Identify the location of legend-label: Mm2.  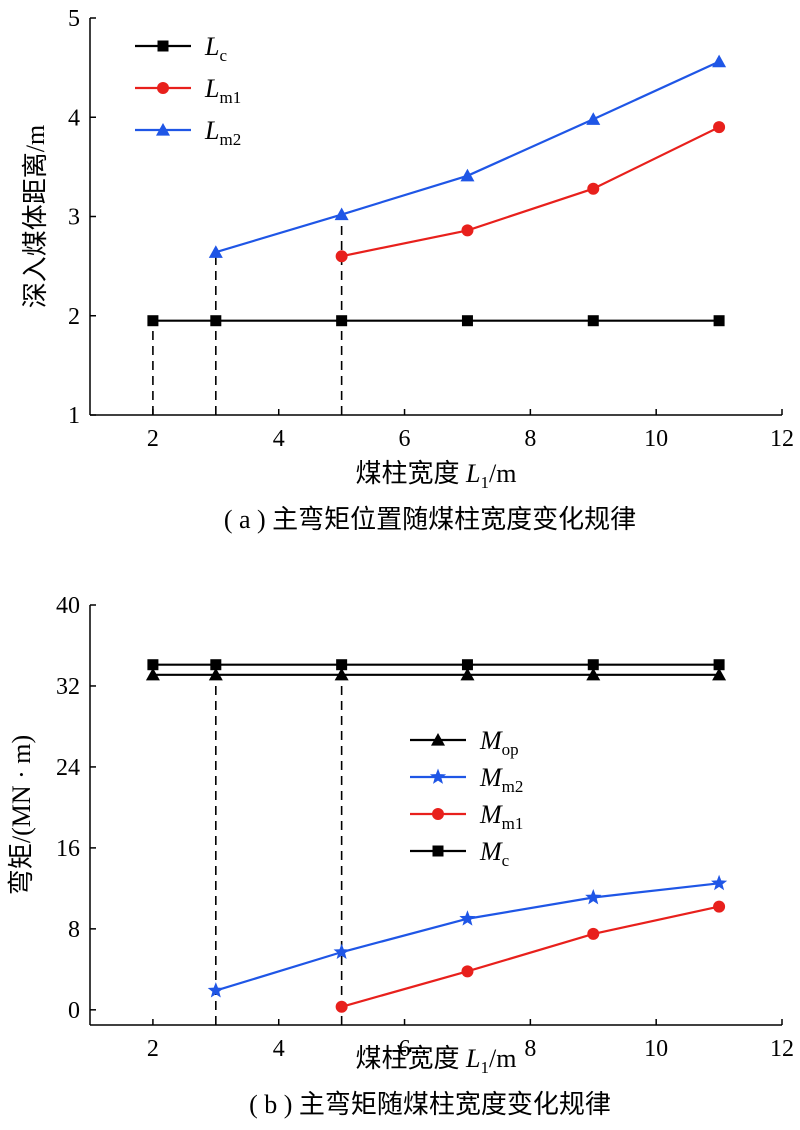
(501, 779).